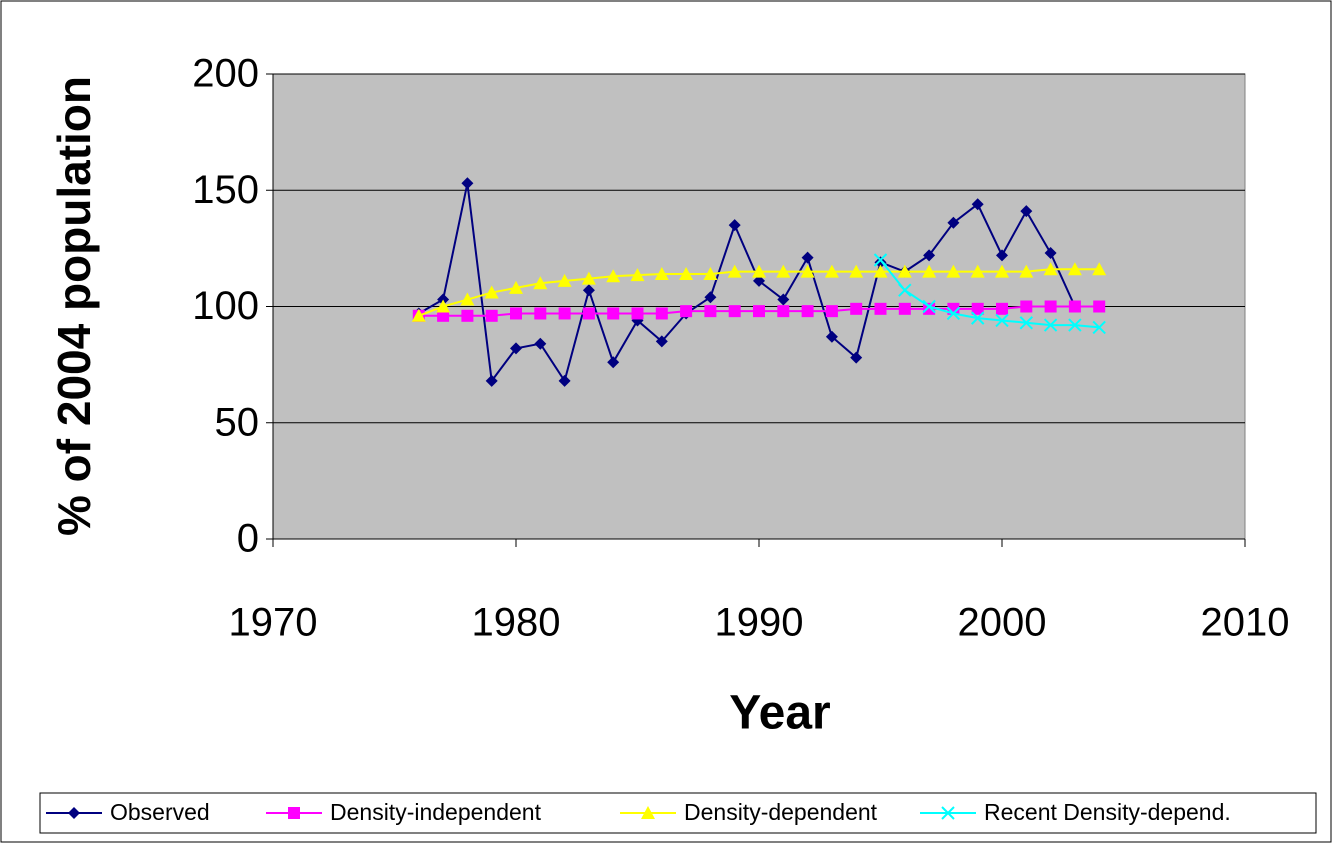 This screenshot has width=1332, height=848. Describe the element at coordinates (1107, 812) in the screenshot. I see `legend-label: Recent Density-depend.` at that location.